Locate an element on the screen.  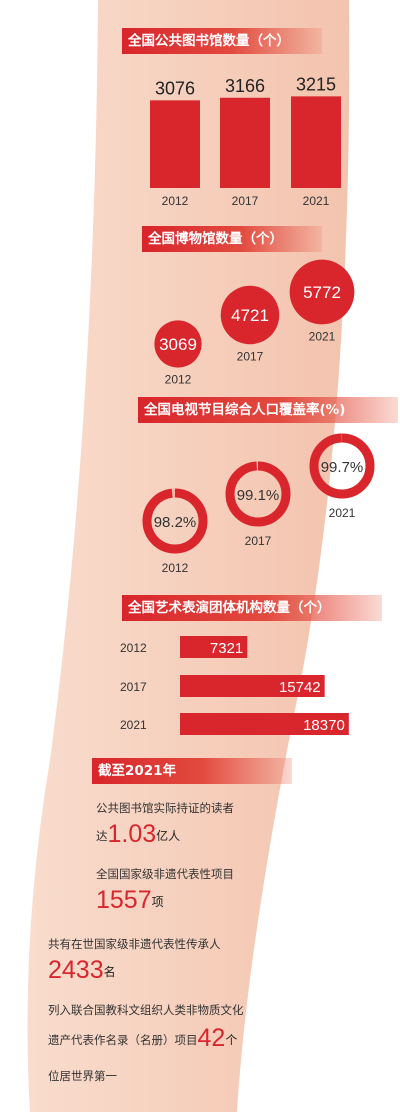
bubble-2017 is located at coordinates (250, 315).